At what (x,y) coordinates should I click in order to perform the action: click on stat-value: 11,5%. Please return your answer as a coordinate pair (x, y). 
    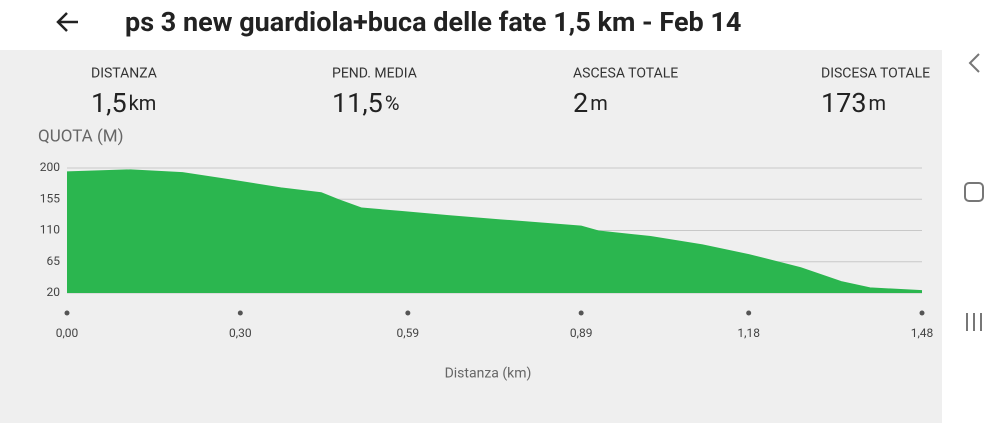
    Looking at the image, I should click on (366, 103).